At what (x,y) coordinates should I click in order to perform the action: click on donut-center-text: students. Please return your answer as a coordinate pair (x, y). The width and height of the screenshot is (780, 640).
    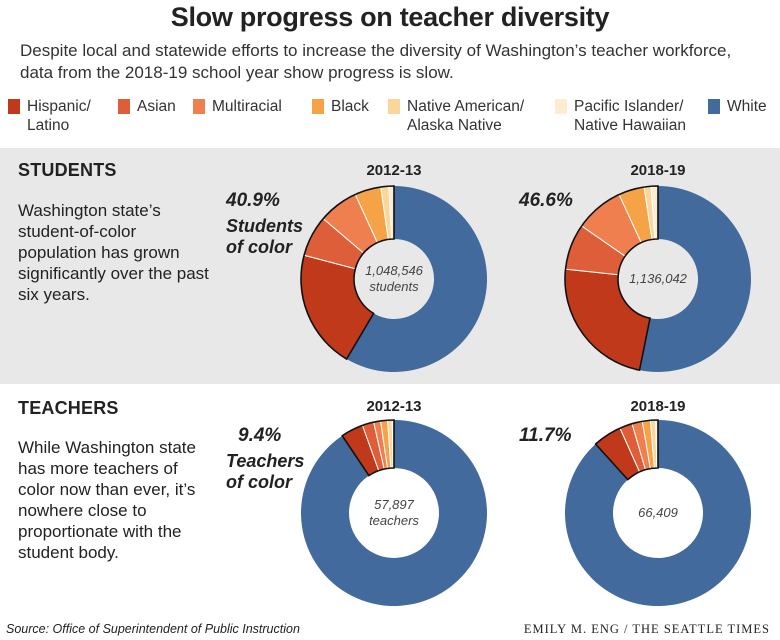
    Looking at the image, I should click on (394, 286).